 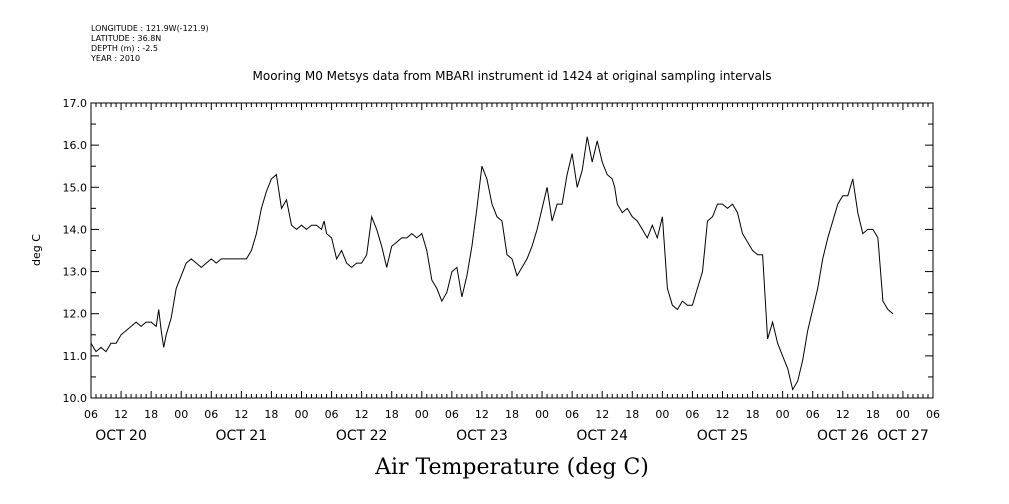 I want to click on y-tick-label: 15.0, so click(x=75, y=187).